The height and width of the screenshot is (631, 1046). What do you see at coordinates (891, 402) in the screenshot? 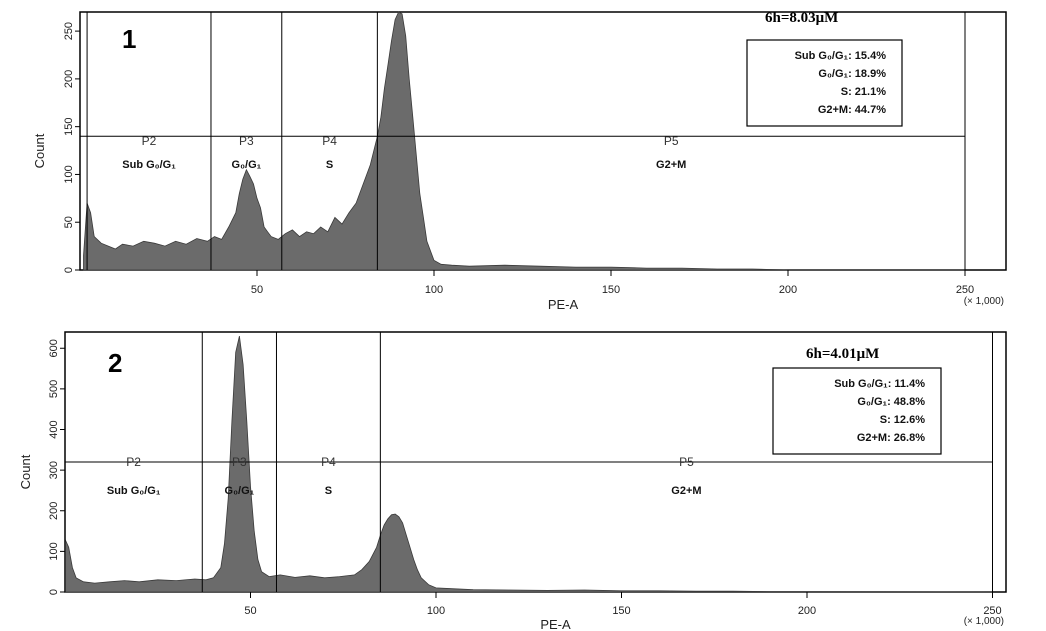
I see `stat-line: G₀/G₁: 48.8%` at bounding box center [891, 402].